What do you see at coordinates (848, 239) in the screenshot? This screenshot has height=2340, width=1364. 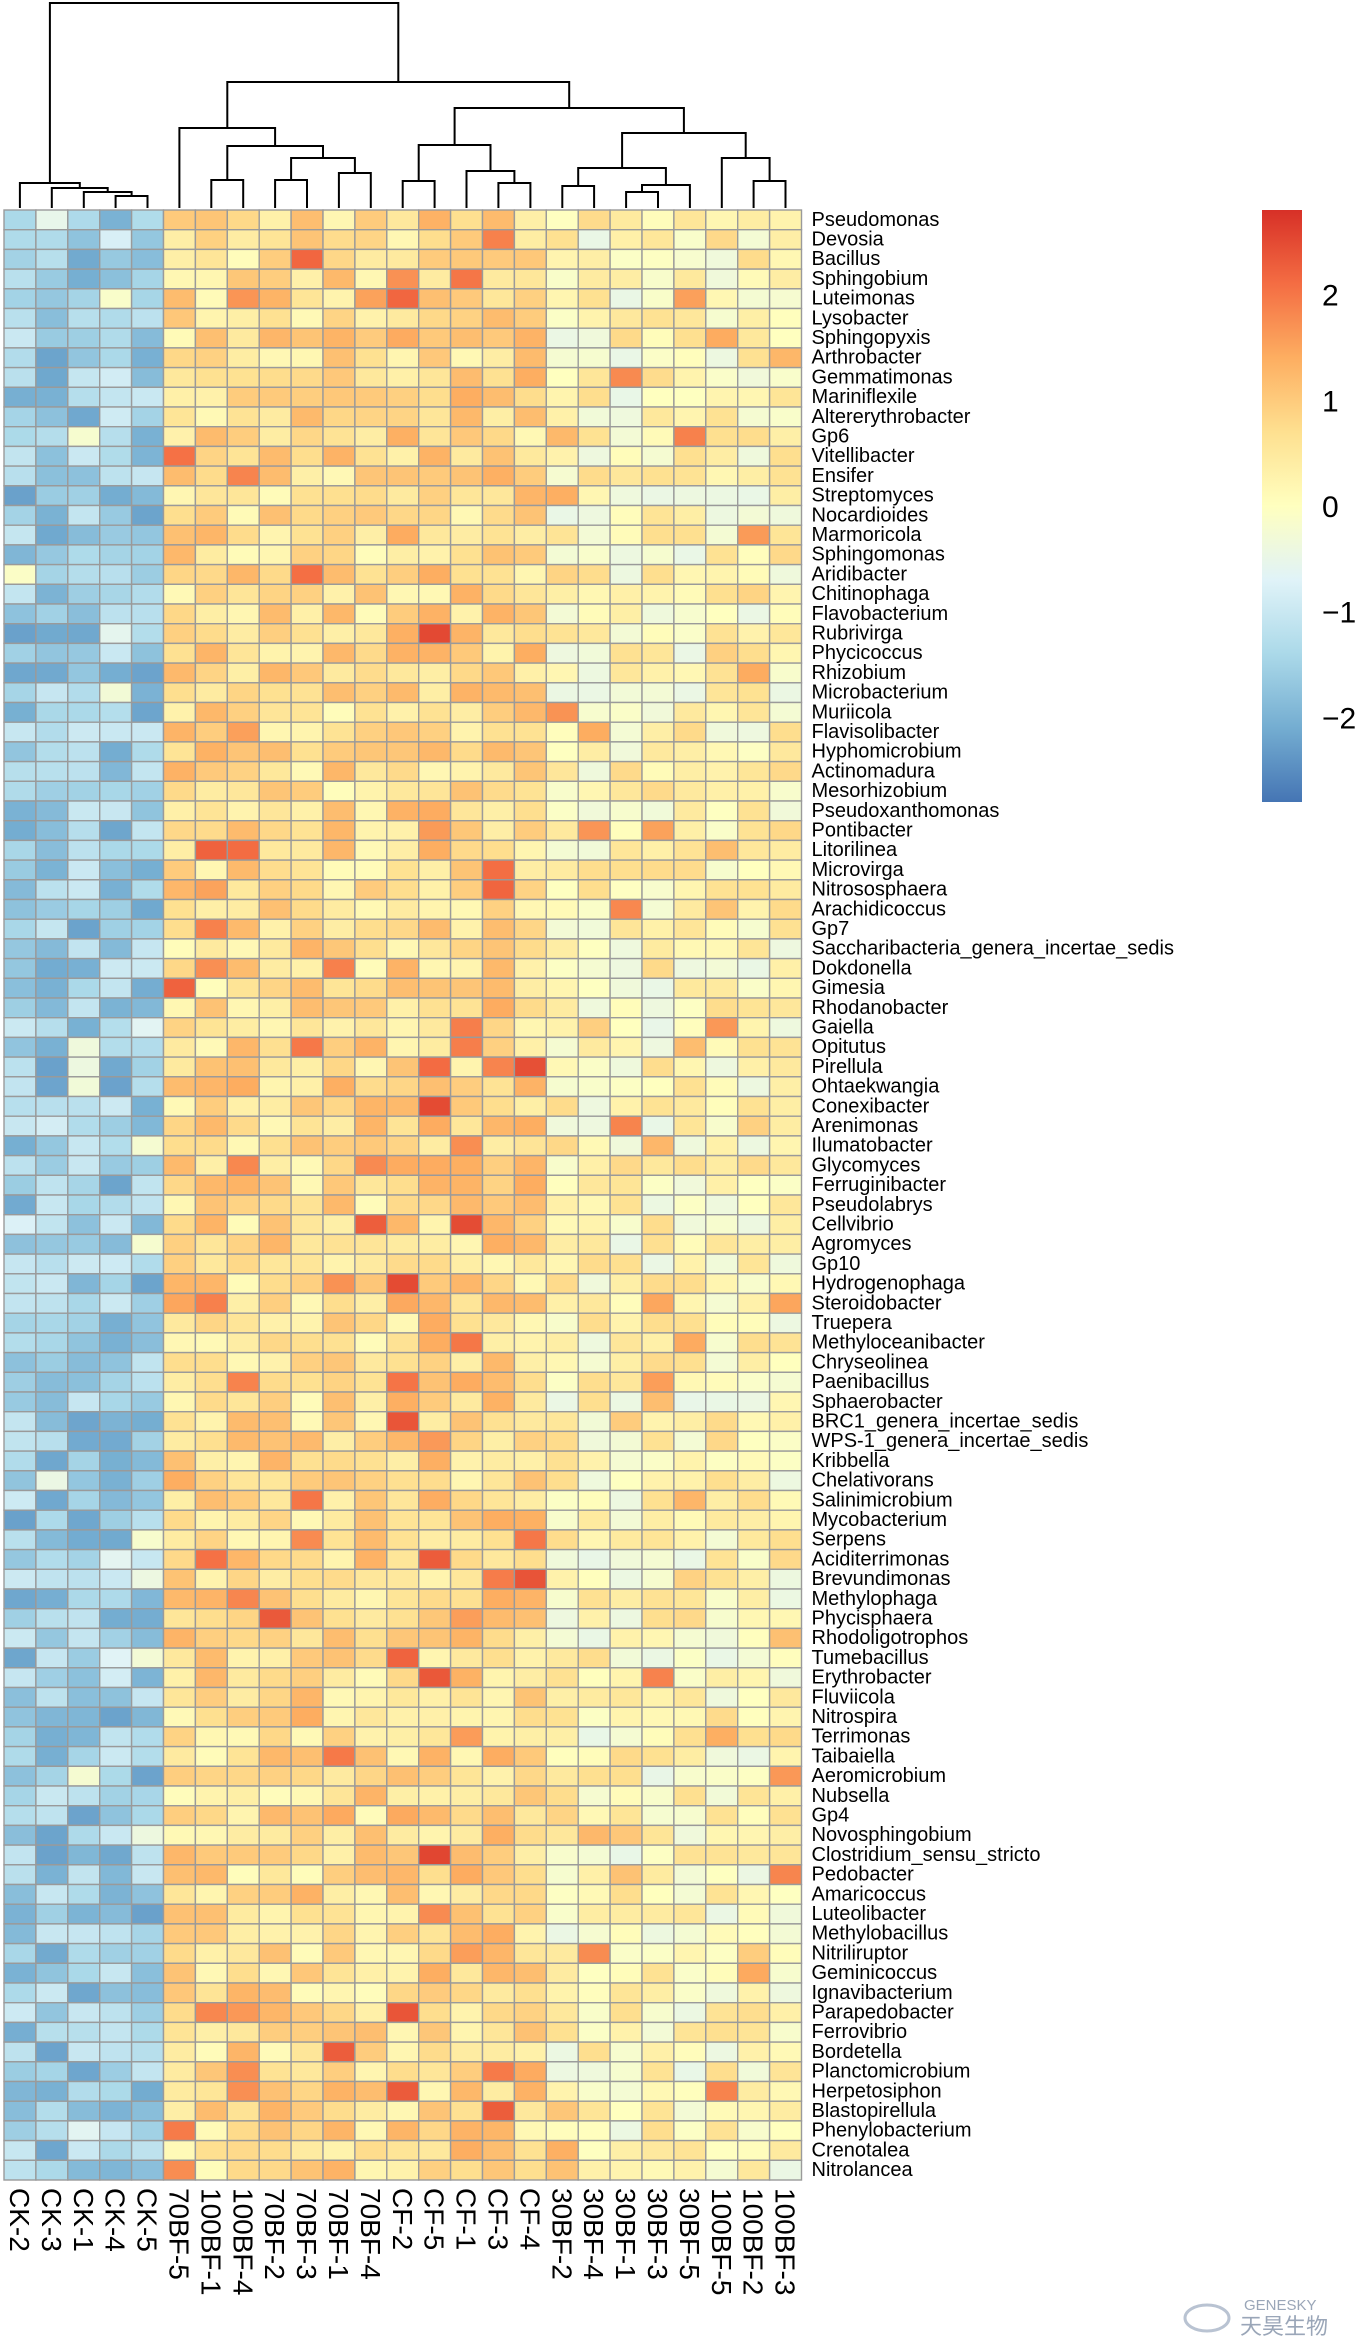 I see `row-label: Devosia` at bounding box center [848, 239].